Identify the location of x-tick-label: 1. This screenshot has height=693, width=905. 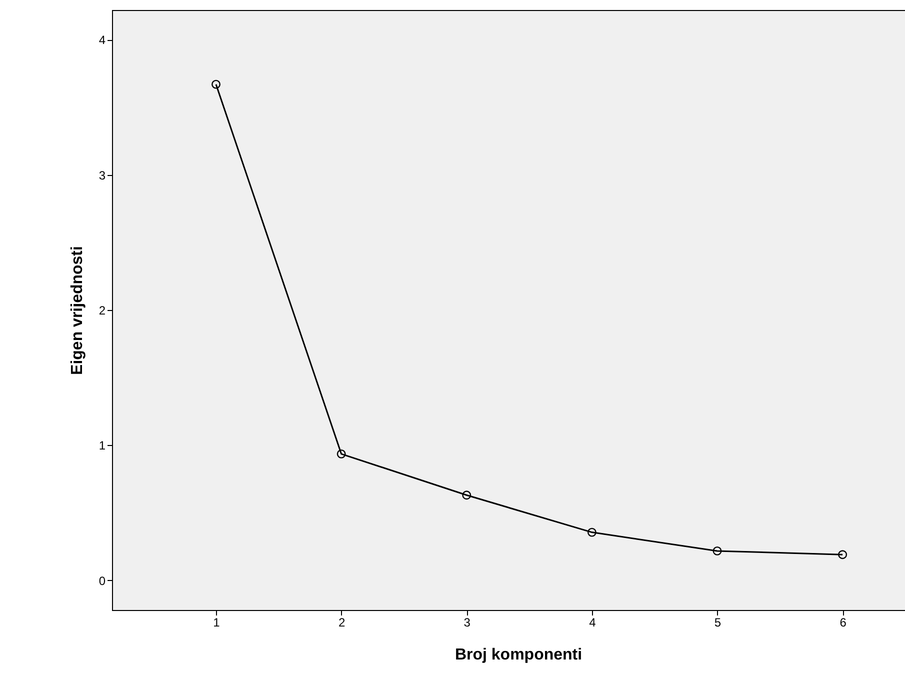
(216, 623).